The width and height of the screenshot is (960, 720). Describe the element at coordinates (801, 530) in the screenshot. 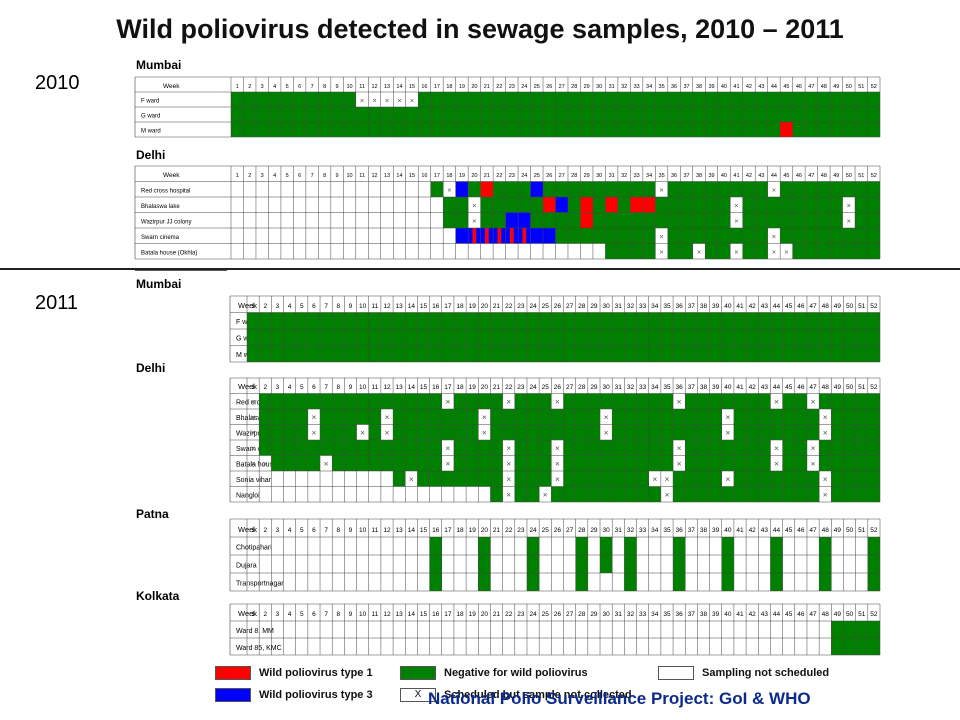

I see `week-tick-label: 46` at that location.